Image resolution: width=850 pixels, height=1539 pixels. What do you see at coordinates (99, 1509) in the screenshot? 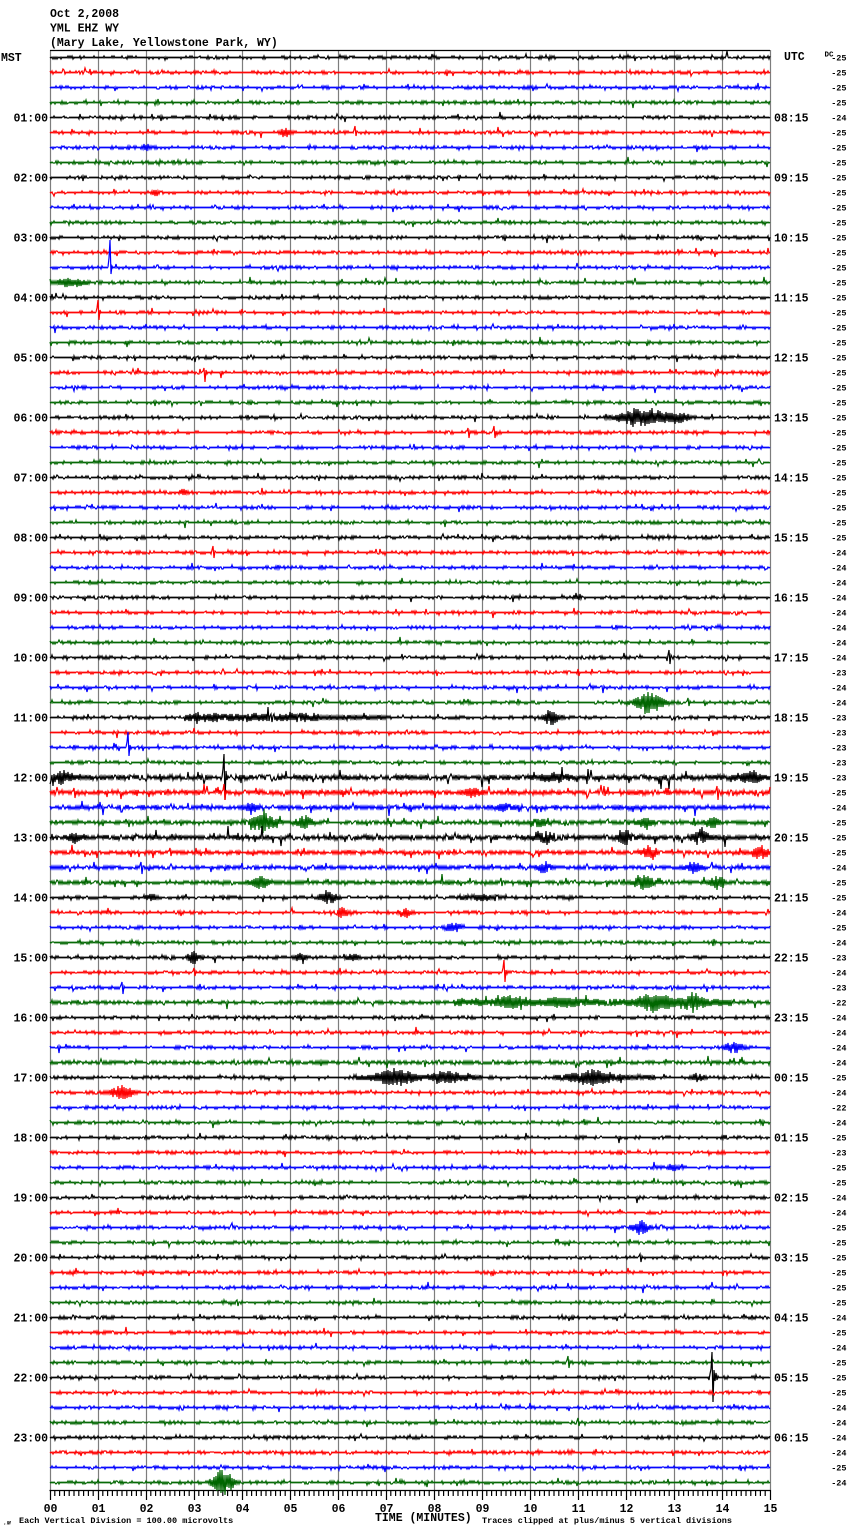
I see `svg-text: 01` at bounding box center [99, 1509].